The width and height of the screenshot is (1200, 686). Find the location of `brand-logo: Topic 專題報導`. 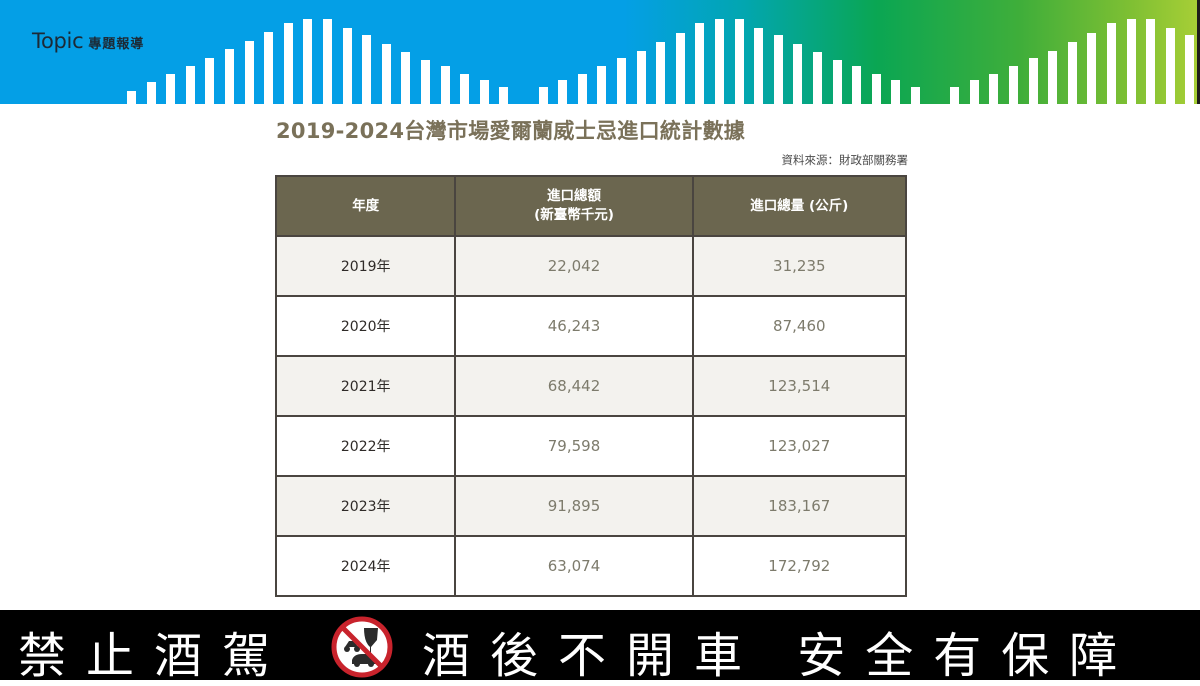

brand-logo: Topic 專題報導 is located at coordinates (88, 41).